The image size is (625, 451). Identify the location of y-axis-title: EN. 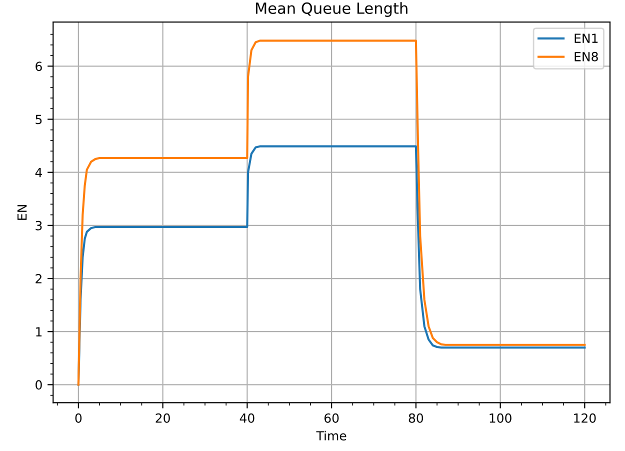
(22, 212).